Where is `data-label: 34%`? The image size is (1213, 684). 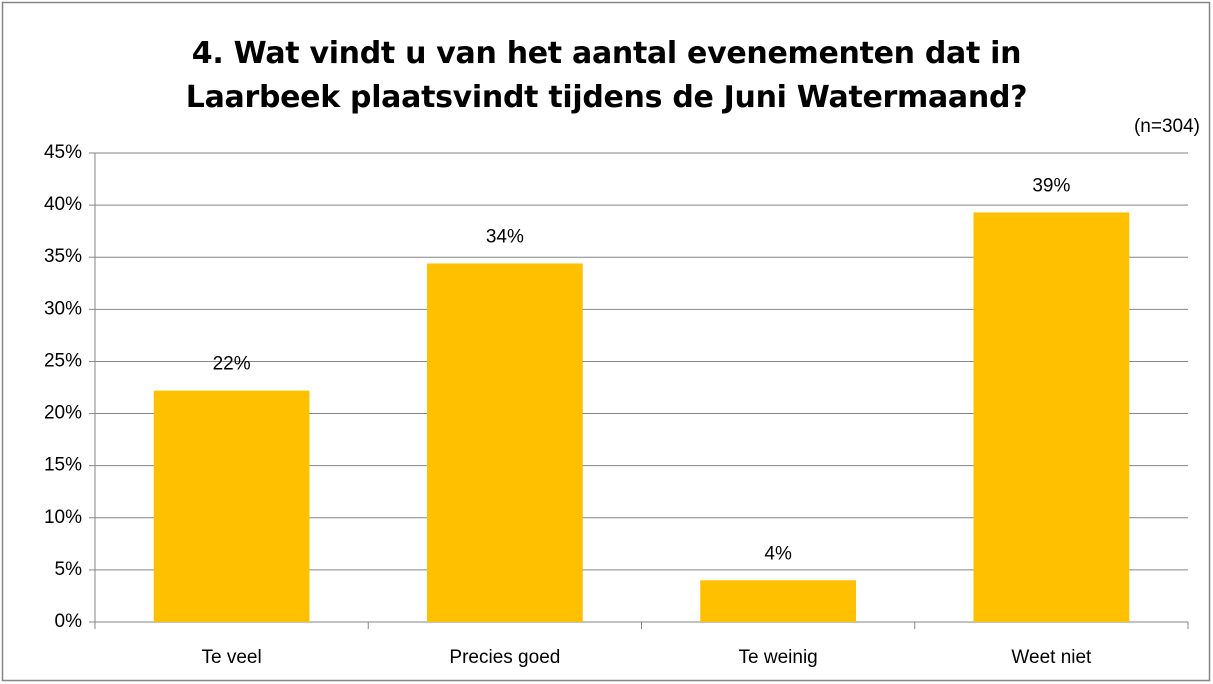 data-label: 34% is located at coordinates (505, 236).